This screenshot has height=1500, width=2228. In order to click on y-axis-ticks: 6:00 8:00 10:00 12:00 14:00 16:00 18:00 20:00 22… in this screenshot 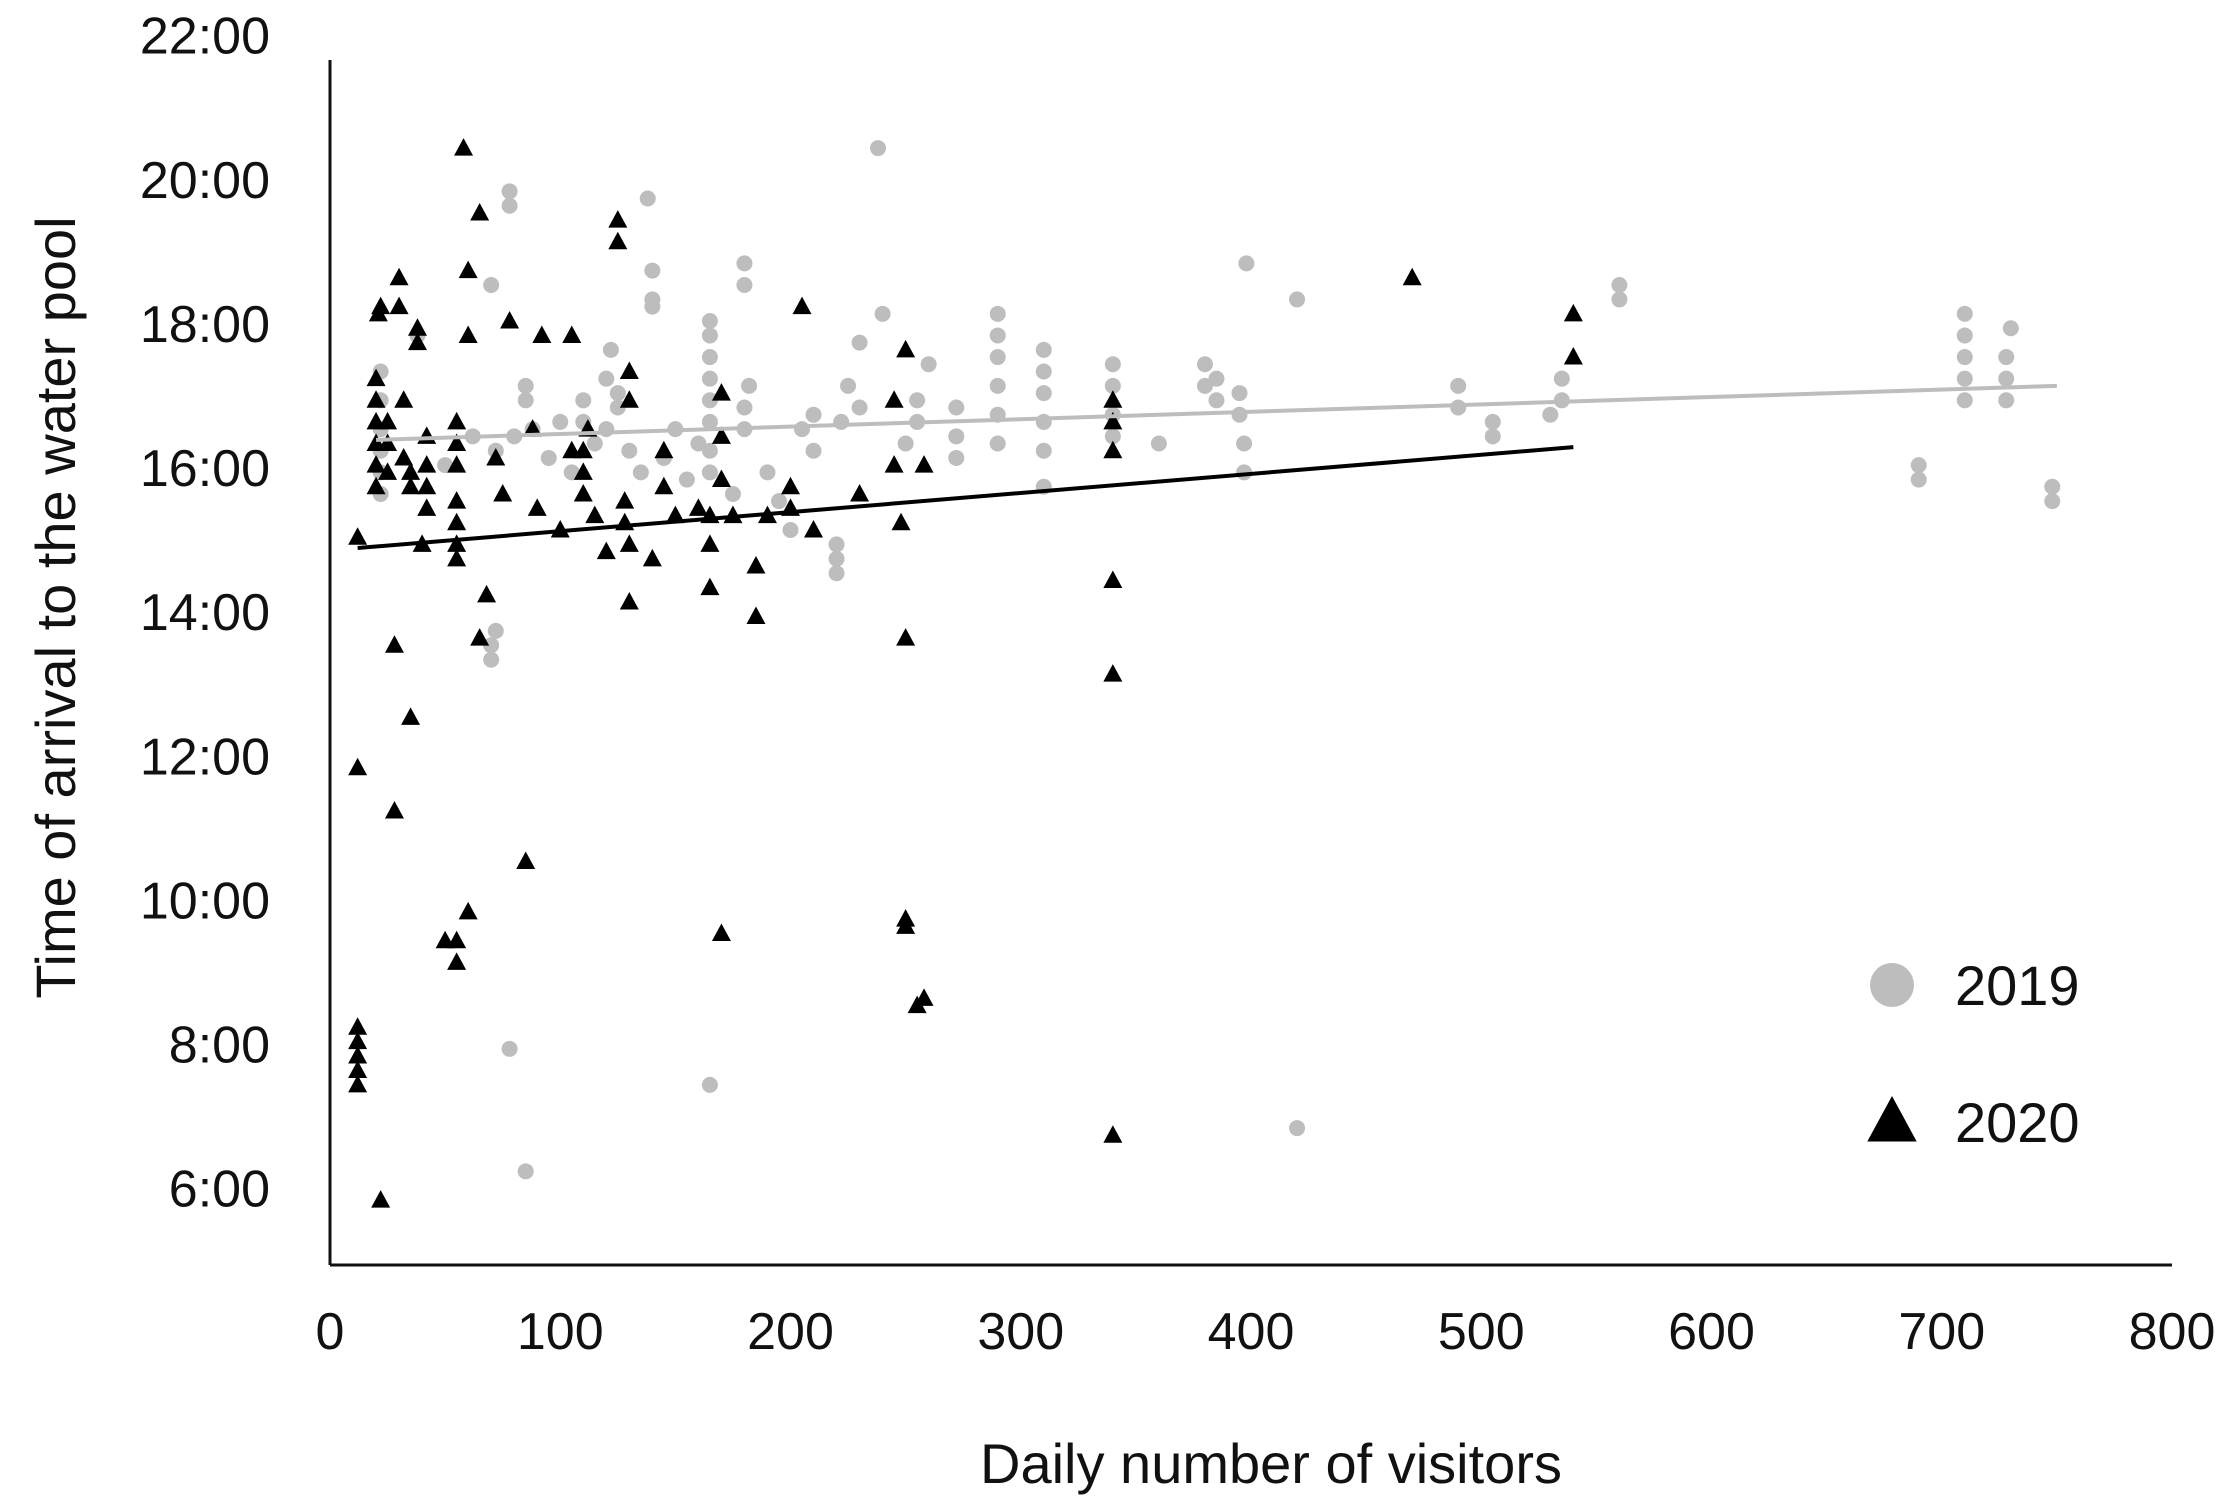, I will do `click(205, 613)`.